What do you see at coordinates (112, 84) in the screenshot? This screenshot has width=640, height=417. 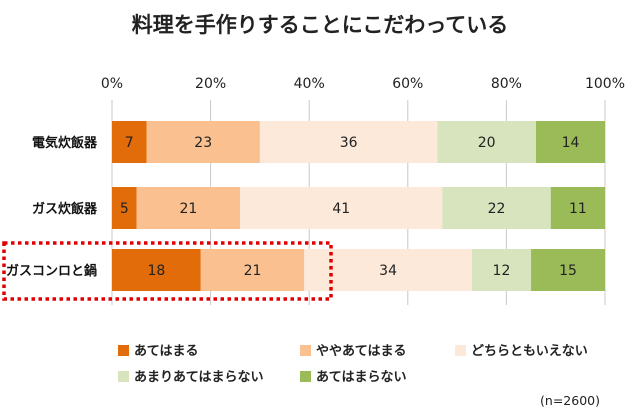 I see `x-tick-label: 0%` at bounding box center [112, 84].